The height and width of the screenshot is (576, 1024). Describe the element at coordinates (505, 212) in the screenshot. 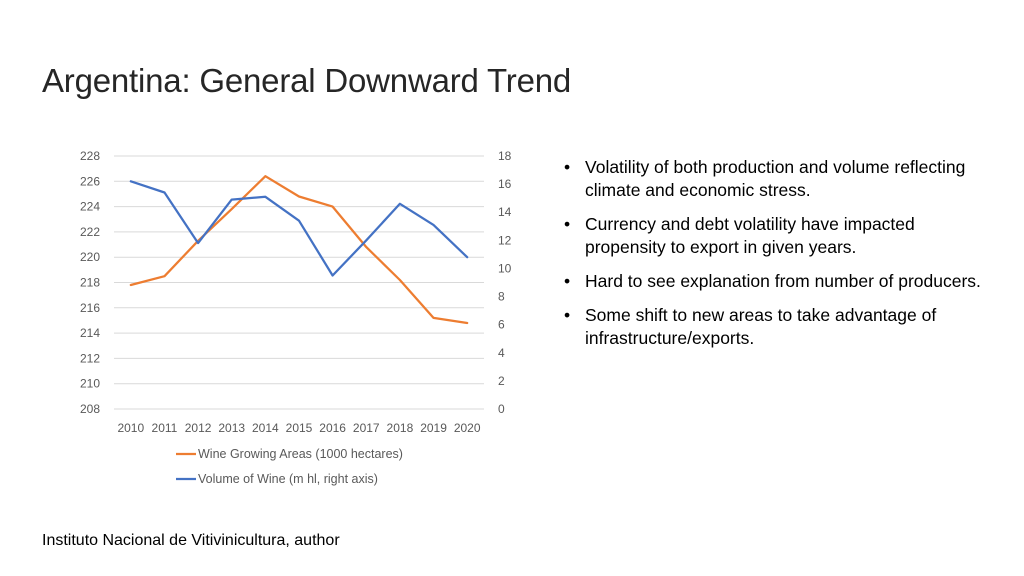

I see `right-axis-tick-label: 14` at that location.